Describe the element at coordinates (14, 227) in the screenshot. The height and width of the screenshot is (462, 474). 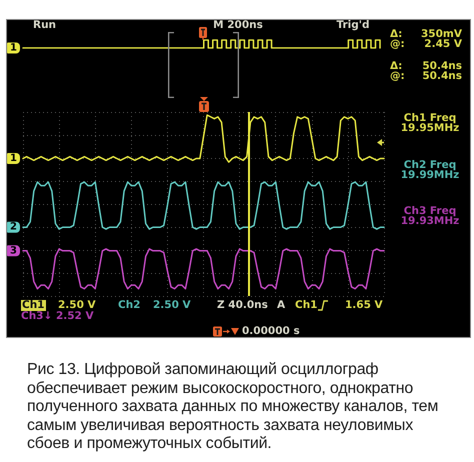
I see `series-label: 2` at that location.